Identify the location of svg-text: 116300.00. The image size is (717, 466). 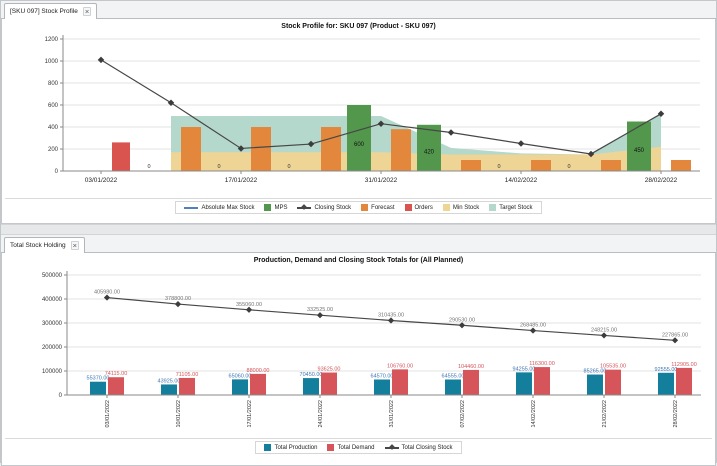
(542, 364).